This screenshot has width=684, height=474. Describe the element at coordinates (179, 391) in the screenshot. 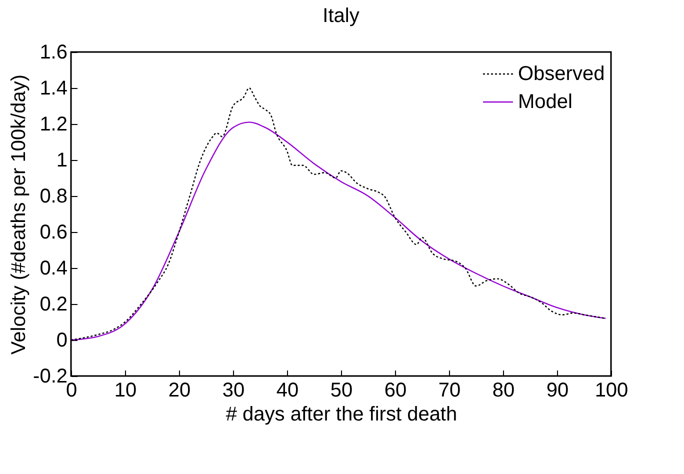

I see `x-tick-label: 20` at that location.